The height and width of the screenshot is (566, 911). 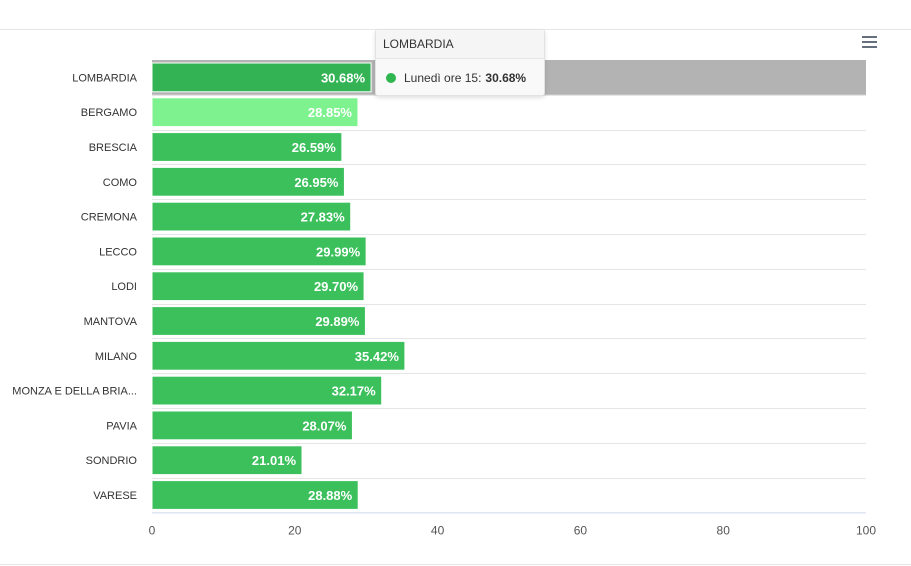 I want to click on bottom-divider, so click(x=455, y=564).